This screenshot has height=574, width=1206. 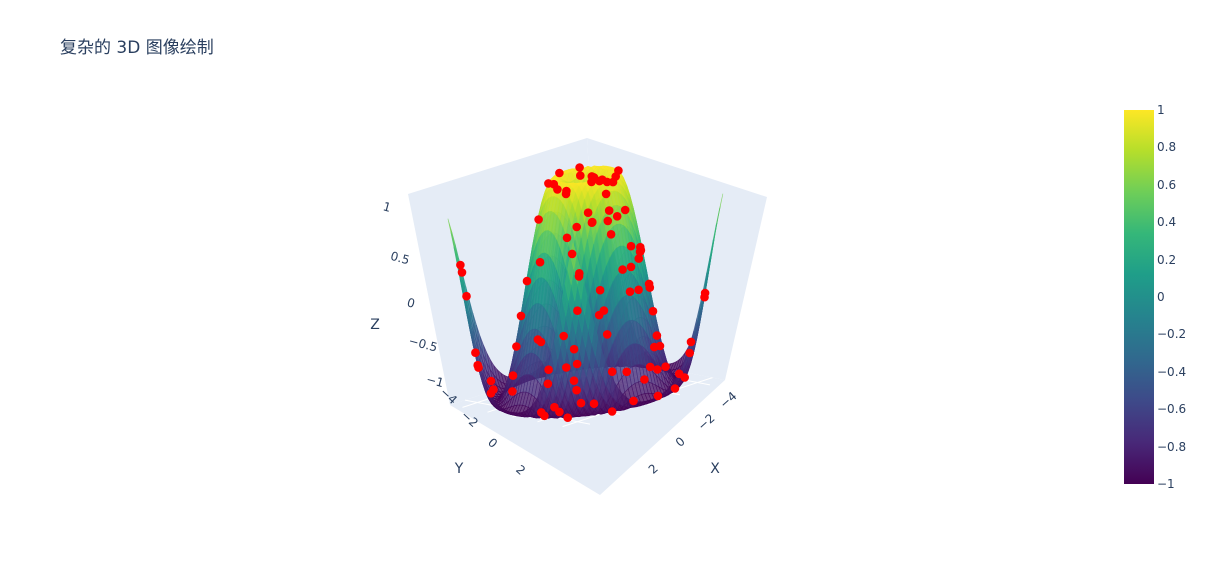 I want to click on colorbar-tick-label: −0.4, so click(x=1172, y=371).